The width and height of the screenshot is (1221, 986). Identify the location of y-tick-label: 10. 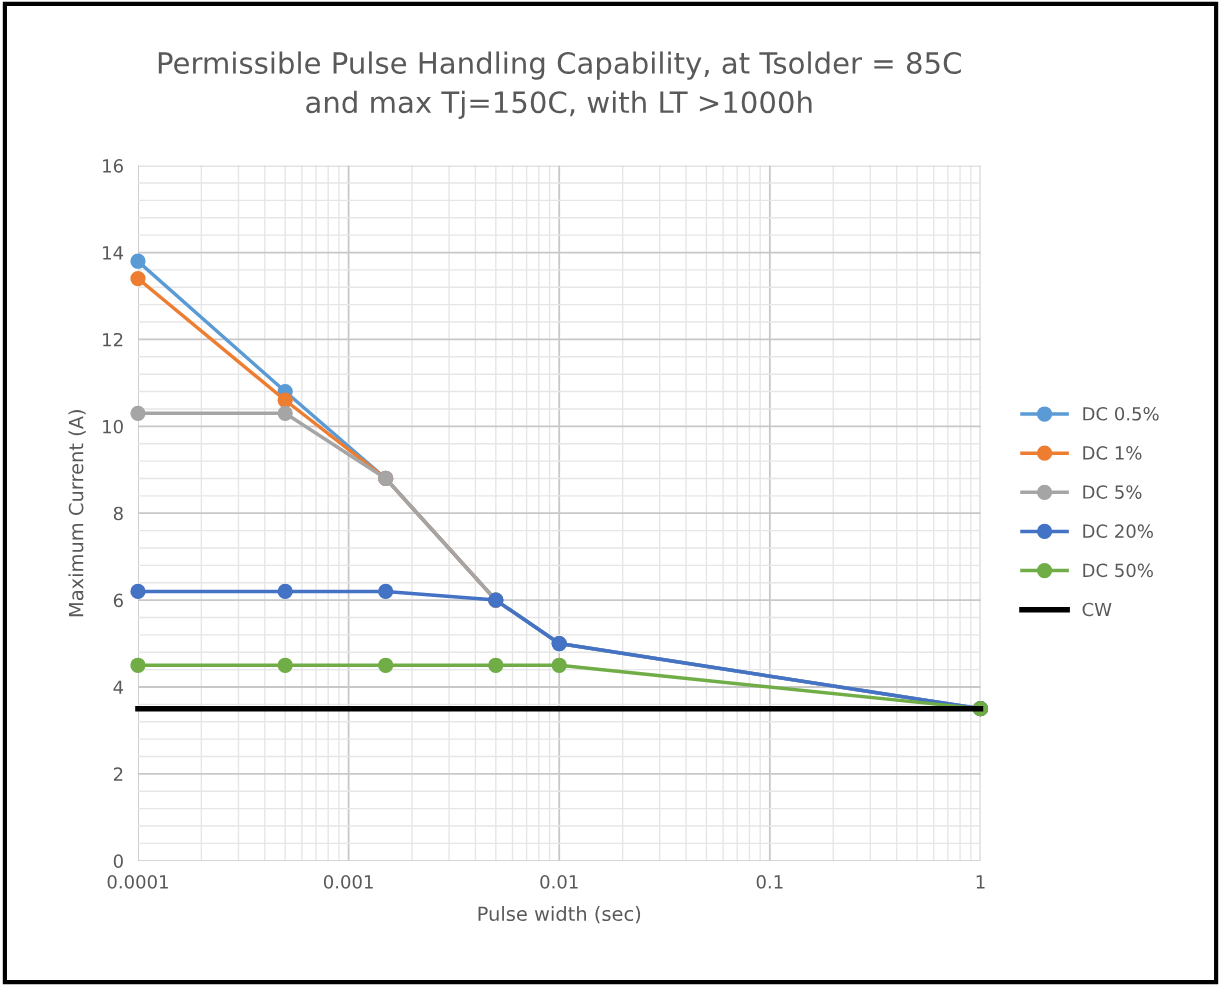
(113, 426).